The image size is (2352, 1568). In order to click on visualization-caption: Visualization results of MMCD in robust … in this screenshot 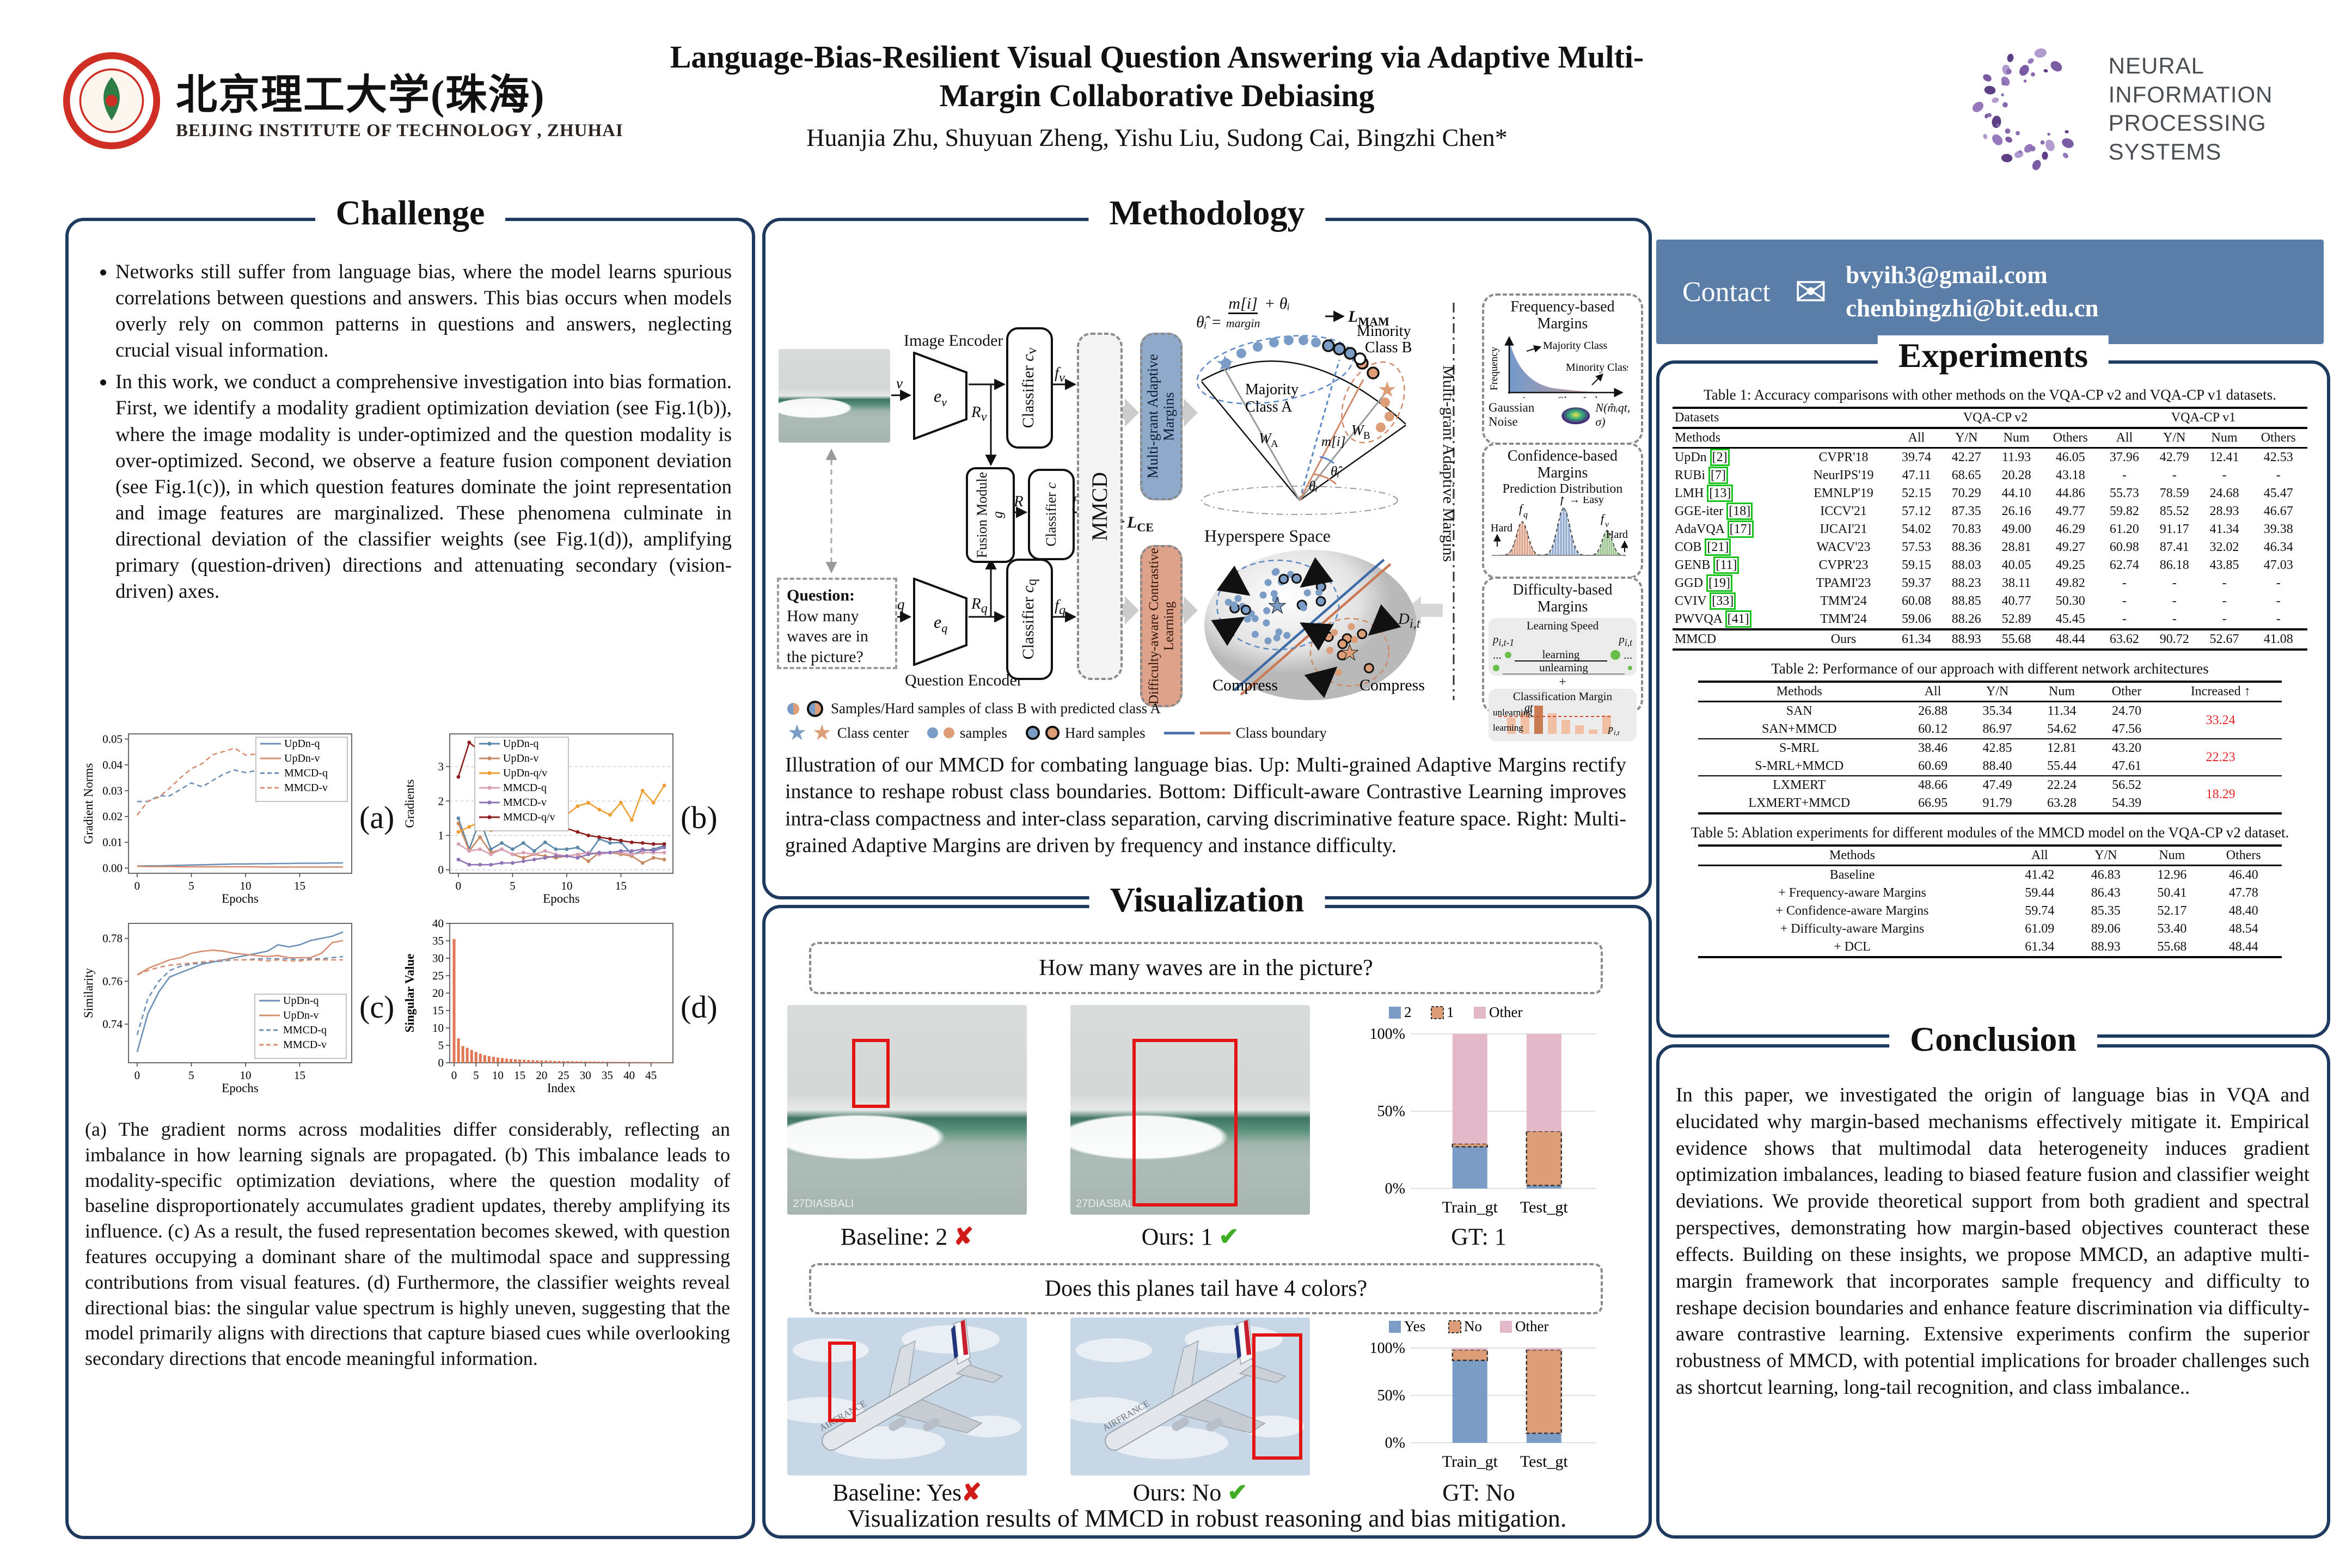, I will do `click(1207, 1518)`.